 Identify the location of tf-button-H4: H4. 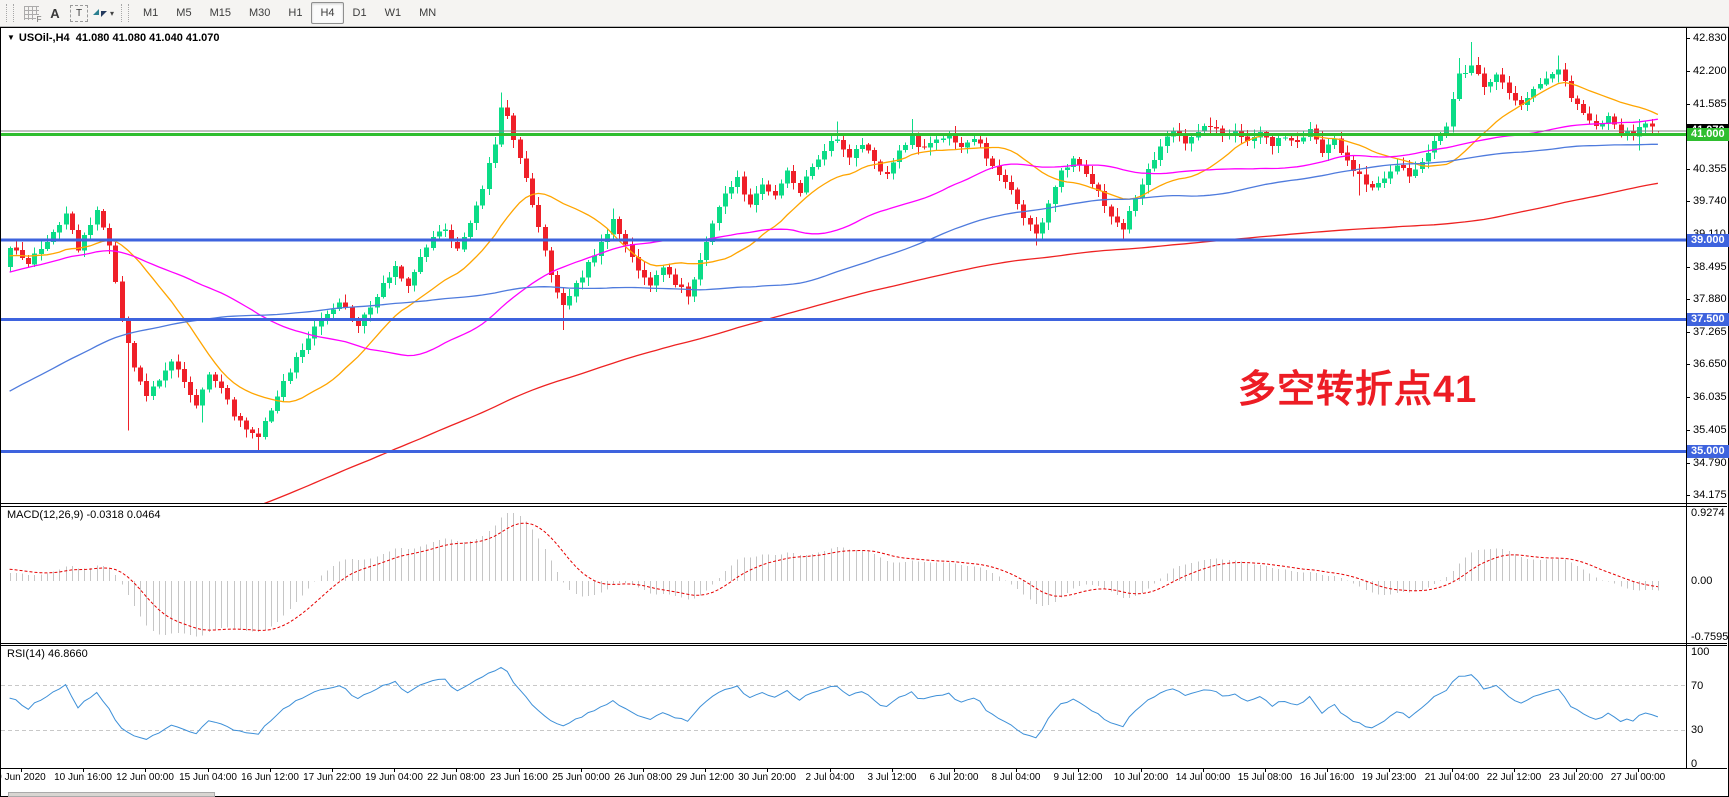
(327, 13).